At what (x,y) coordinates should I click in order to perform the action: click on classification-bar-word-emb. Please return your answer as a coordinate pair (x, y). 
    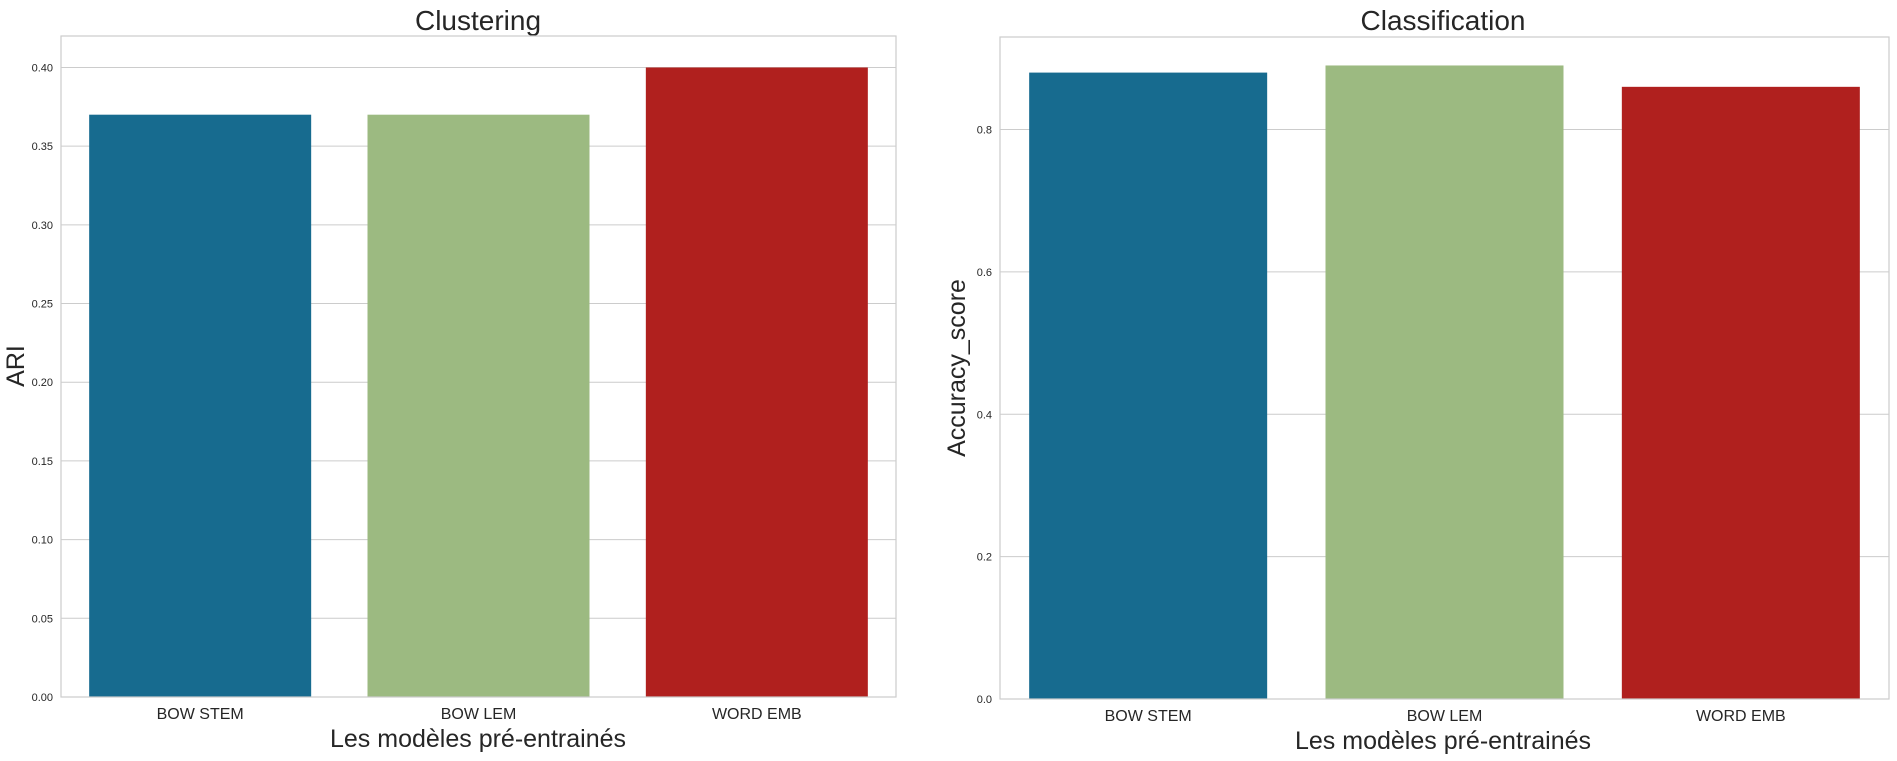
    Looking at the image, I should click on (1740, 393).